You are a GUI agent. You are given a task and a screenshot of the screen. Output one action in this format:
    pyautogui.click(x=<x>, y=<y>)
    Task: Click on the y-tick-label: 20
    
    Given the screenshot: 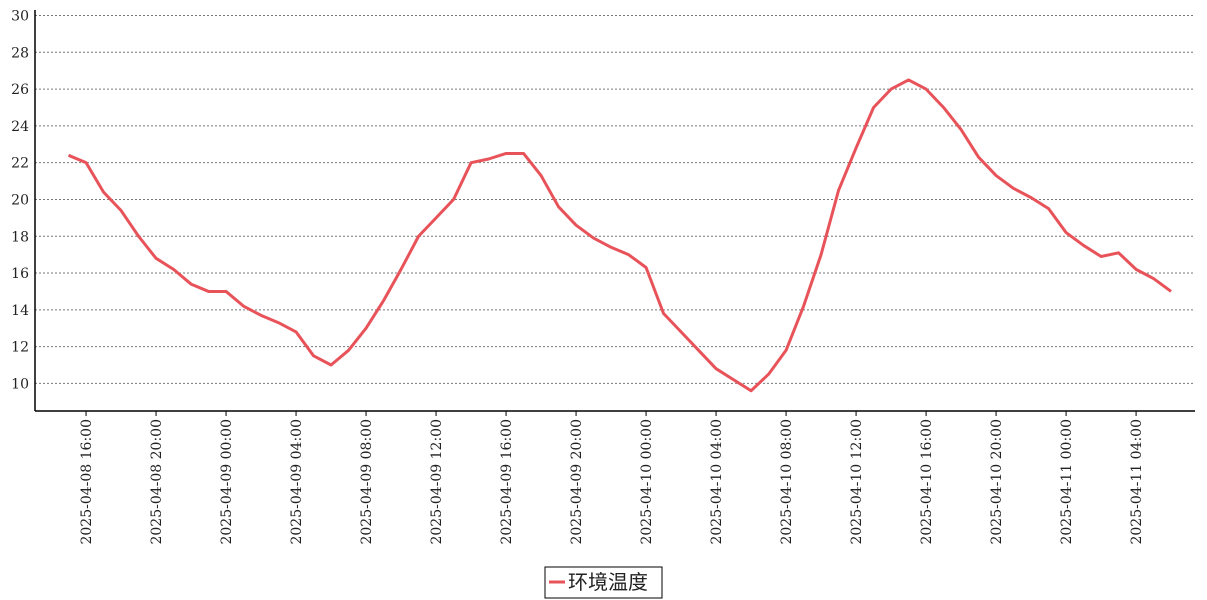 What is the action you would take?
    pyautogui.click(x=20, y=200)
    